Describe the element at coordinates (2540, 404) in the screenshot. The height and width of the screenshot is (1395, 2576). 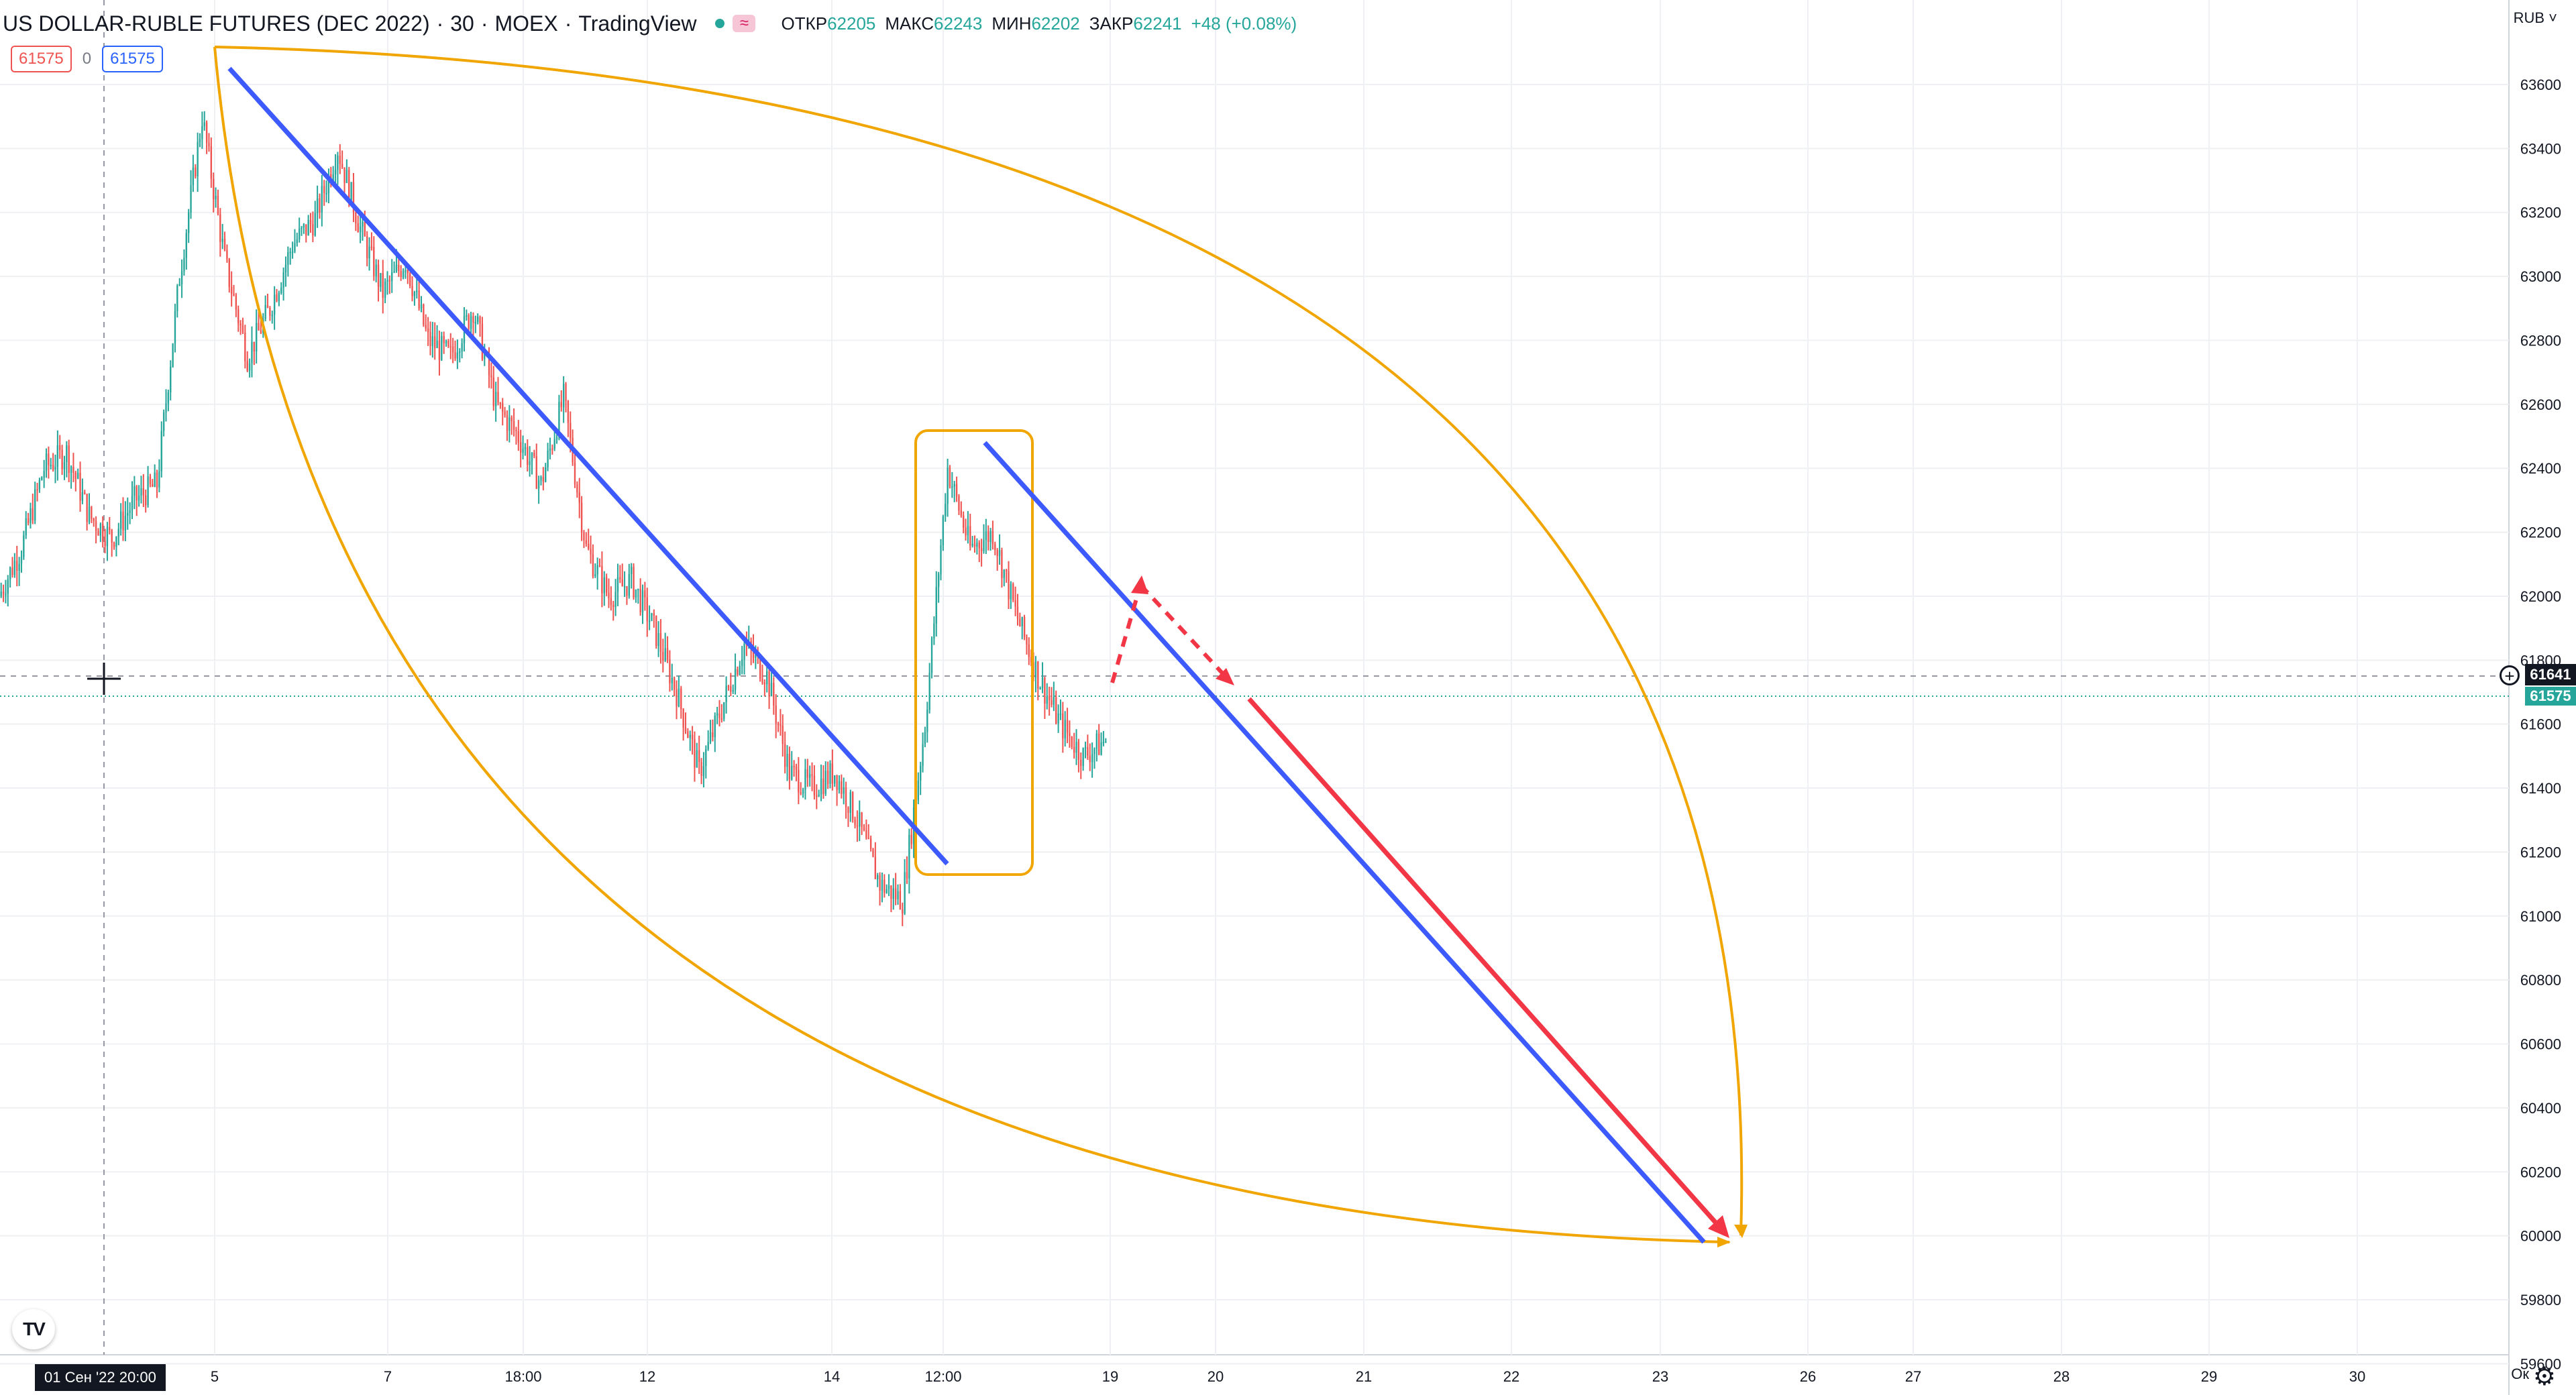
I see `price-tick-label: 62600` at that location.